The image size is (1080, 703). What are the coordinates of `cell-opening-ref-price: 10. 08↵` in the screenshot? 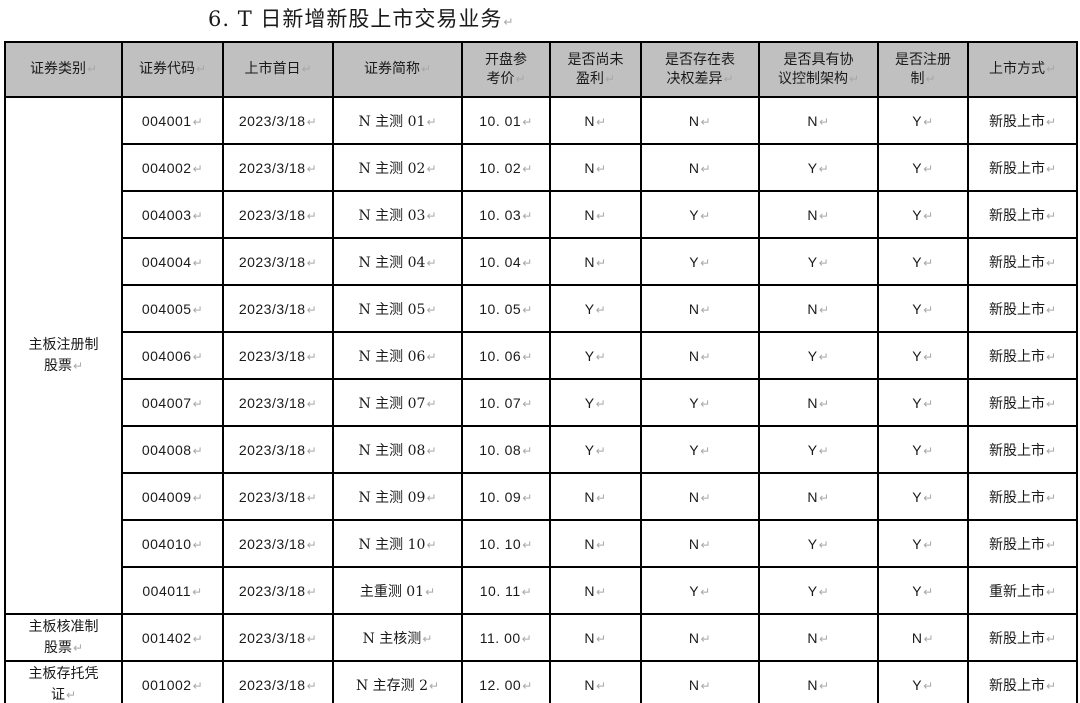 It's located at (506, 449).